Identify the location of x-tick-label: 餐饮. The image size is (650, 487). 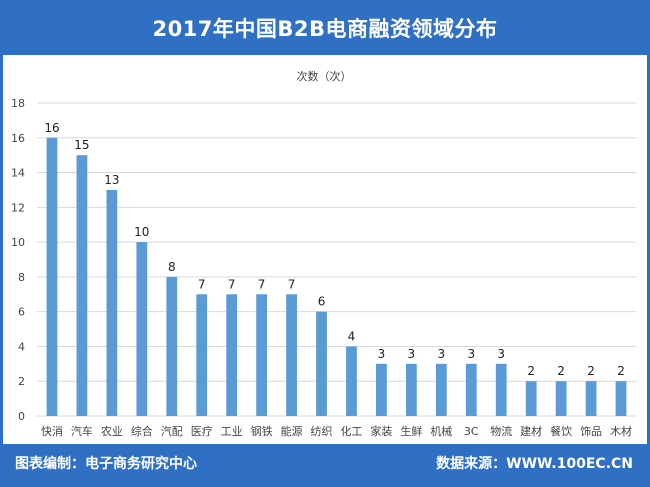
(561, 431).